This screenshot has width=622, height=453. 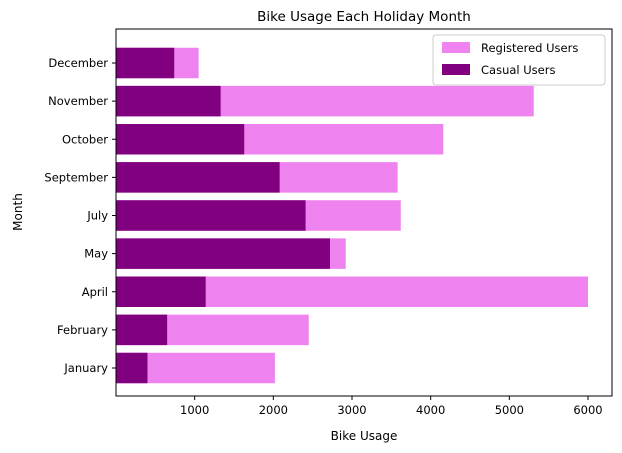 I want to click on x-axis-ticks: 1000 2000 3000 4000 5000 6000, so click(x=391, y=406).